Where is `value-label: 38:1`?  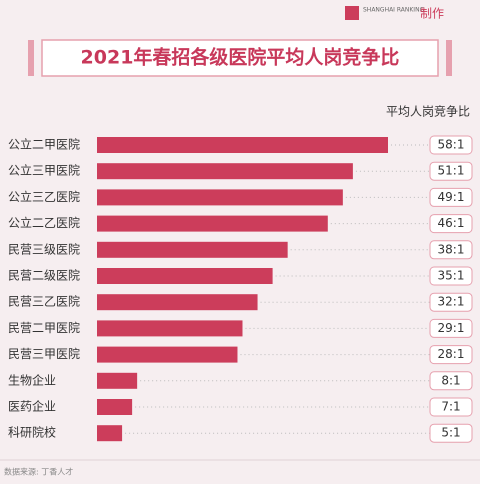 value-label: 38:1 is located at coordinates (451, 249).